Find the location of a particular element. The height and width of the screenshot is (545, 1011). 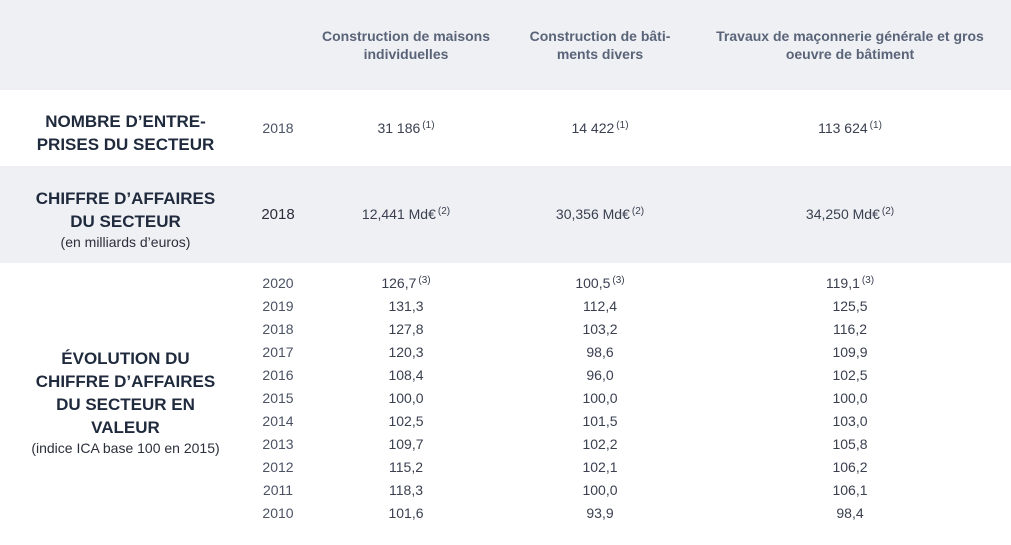

value-cell: 98,6 is located at coordinates (600, 352).